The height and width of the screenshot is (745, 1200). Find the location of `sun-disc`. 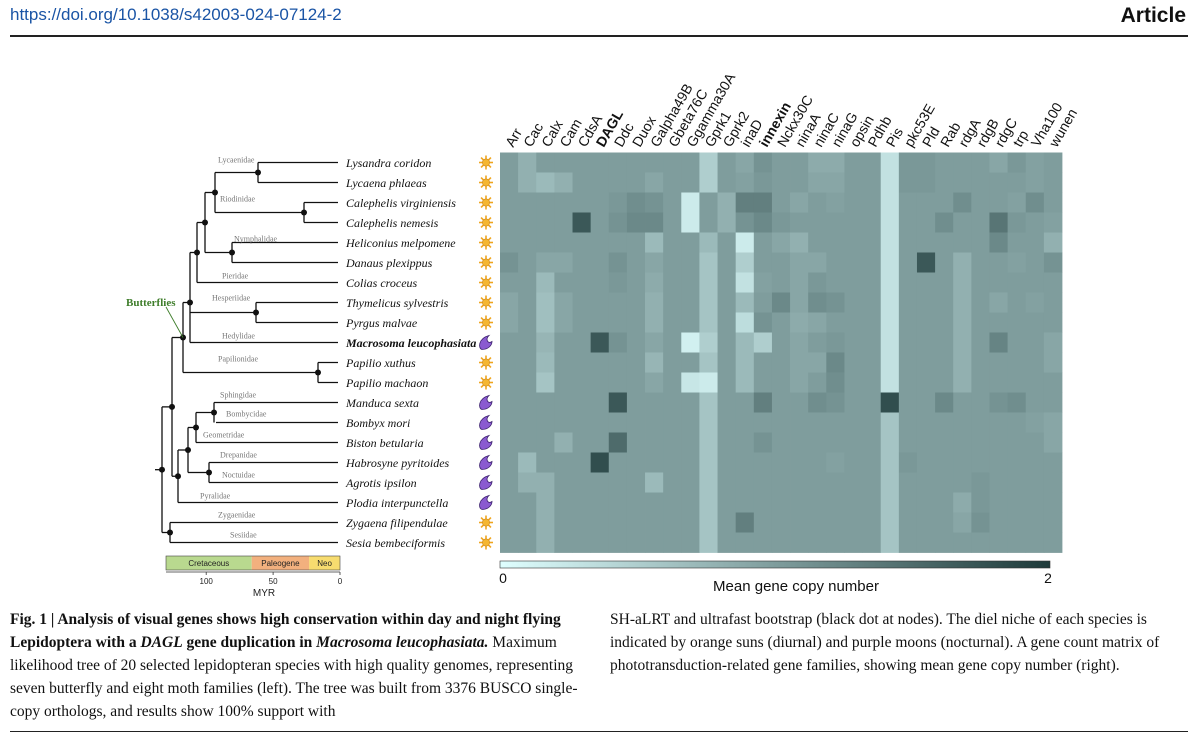

sun-disc is located at coordinates (486, 282).